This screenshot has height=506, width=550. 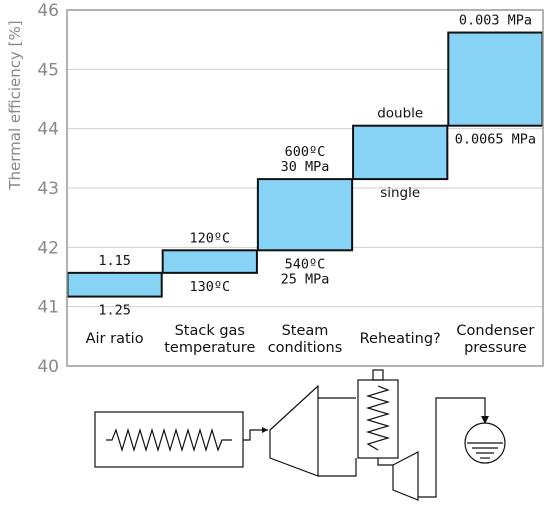 I want to click on bar-bottom-label-line: 0.0065 MPa, so click(x=495, y=140).